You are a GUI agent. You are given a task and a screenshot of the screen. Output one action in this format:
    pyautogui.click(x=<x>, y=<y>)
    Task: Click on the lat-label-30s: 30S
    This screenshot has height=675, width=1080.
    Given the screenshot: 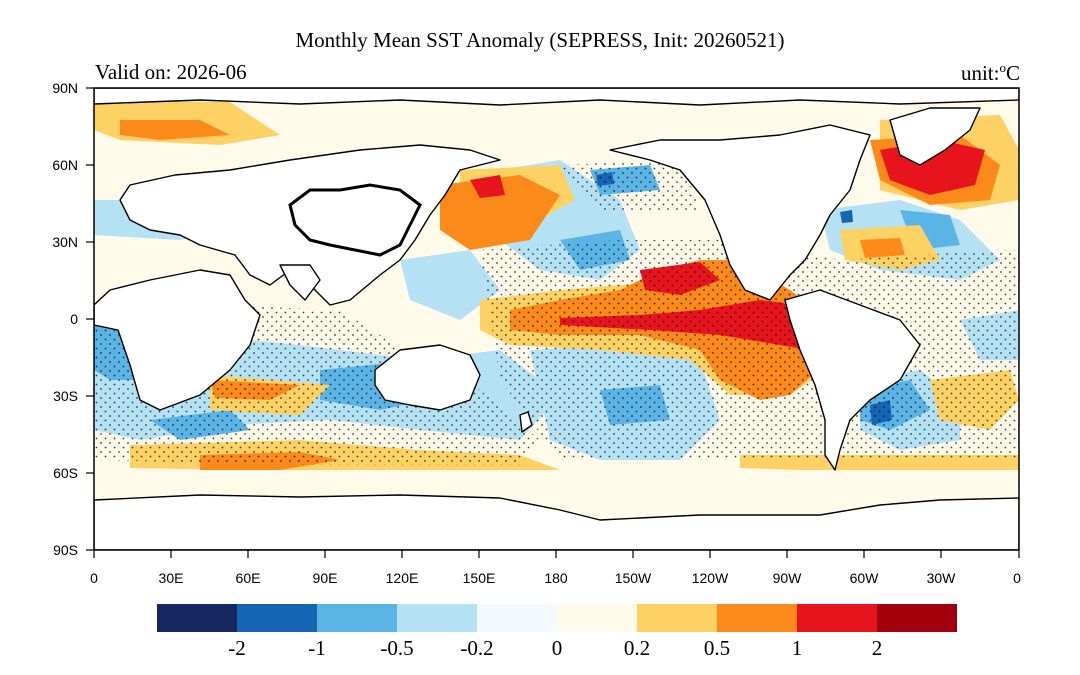 What is the action you would take?
    pyautogui.click(x=65, y=396)
    